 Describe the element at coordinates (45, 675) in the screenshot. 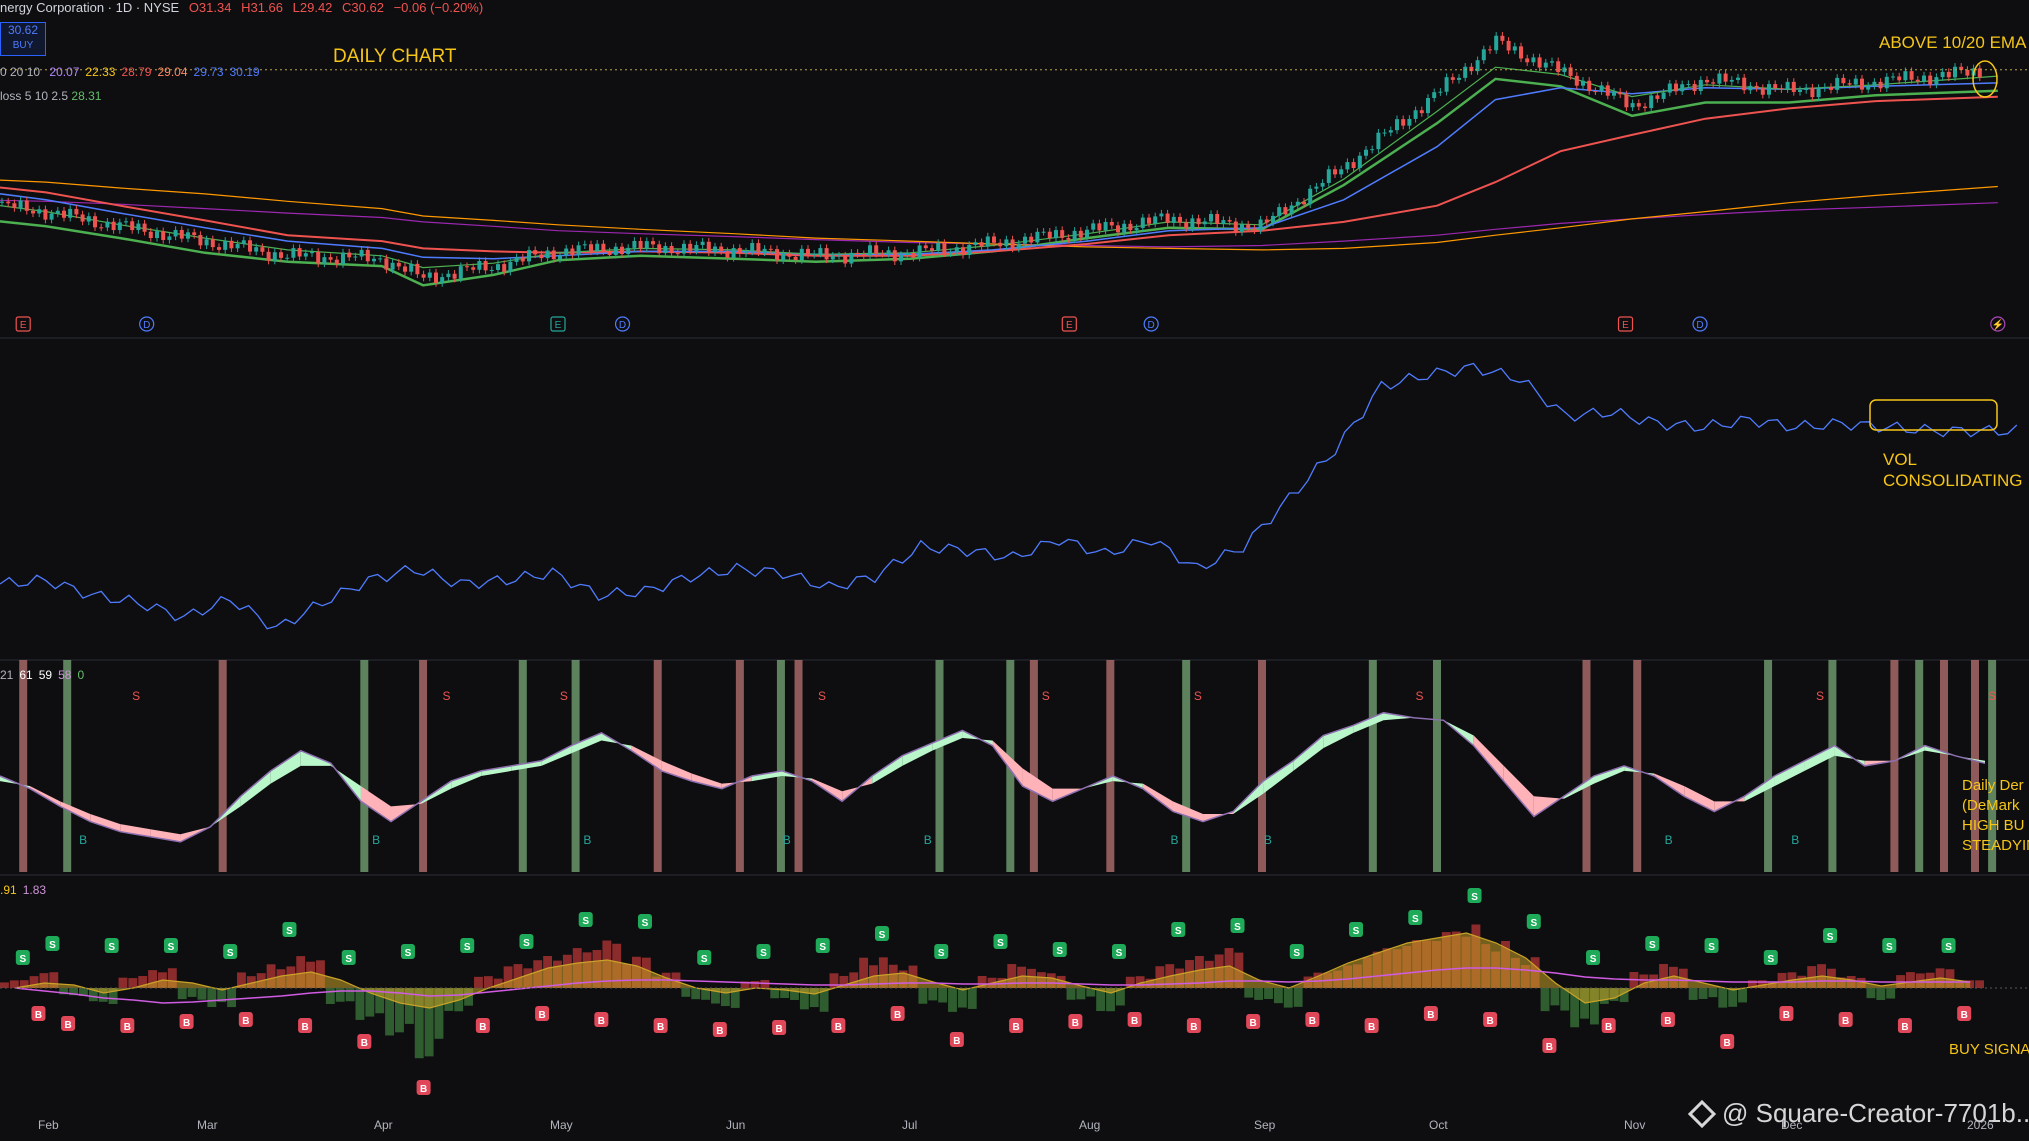

I see `demark-legend: 21 61 59 58 0` at that location.